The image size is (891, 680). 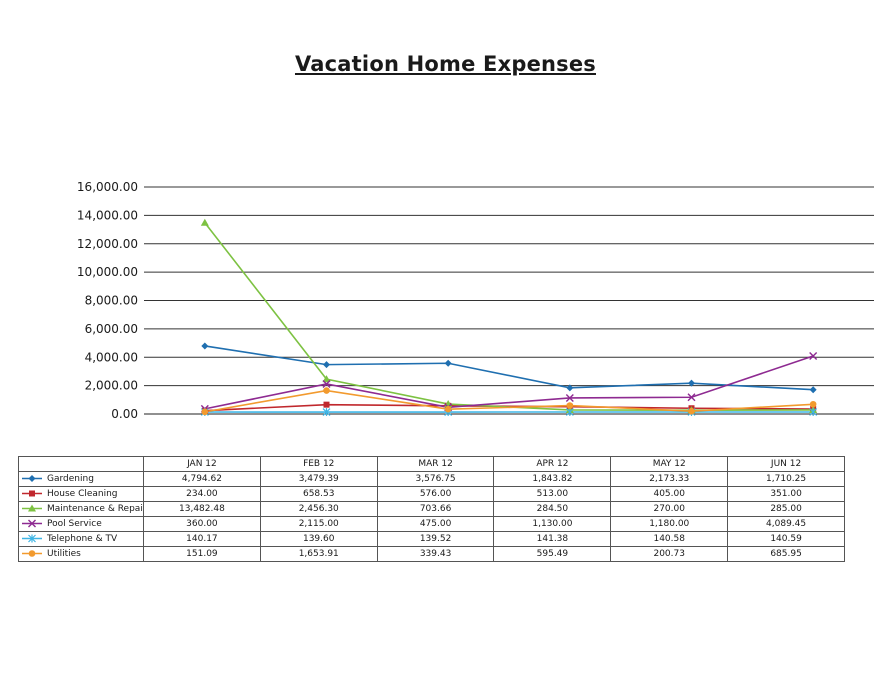 I want to click on table-value-cell: 2,115.00, so click(x=318, y=524).